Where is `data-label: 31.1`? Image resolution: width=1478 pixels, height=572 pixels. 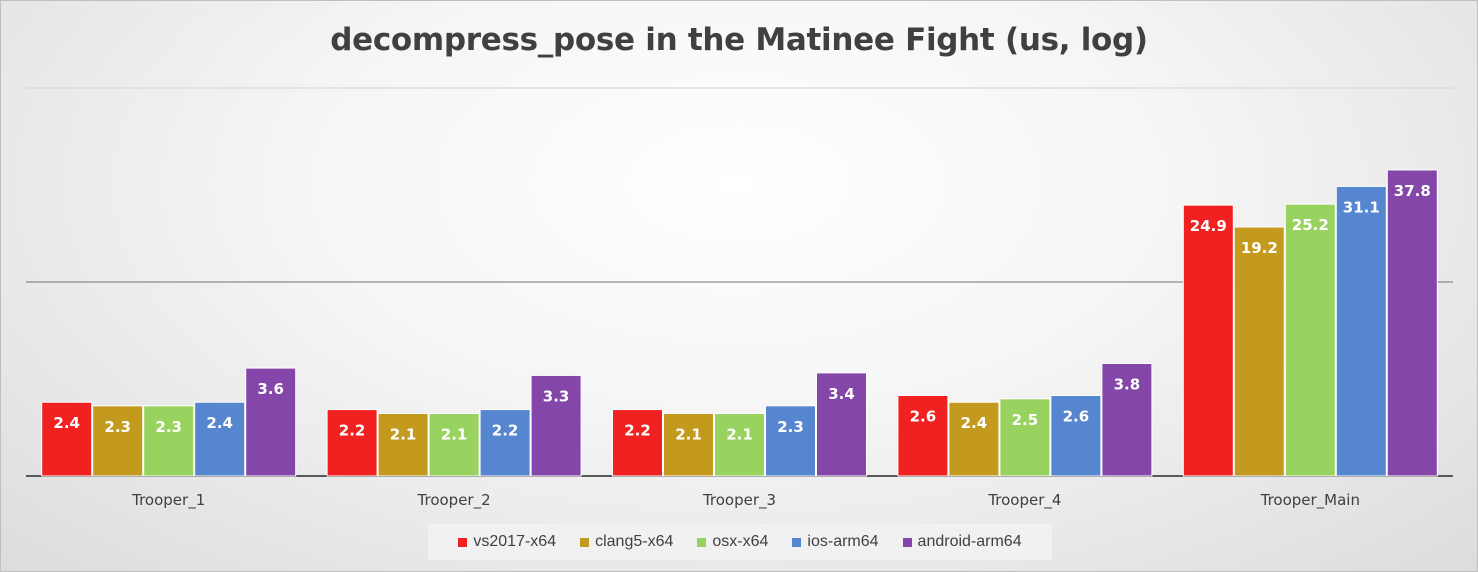
data-label: 31.1 is located at coordinates (1361, 207).